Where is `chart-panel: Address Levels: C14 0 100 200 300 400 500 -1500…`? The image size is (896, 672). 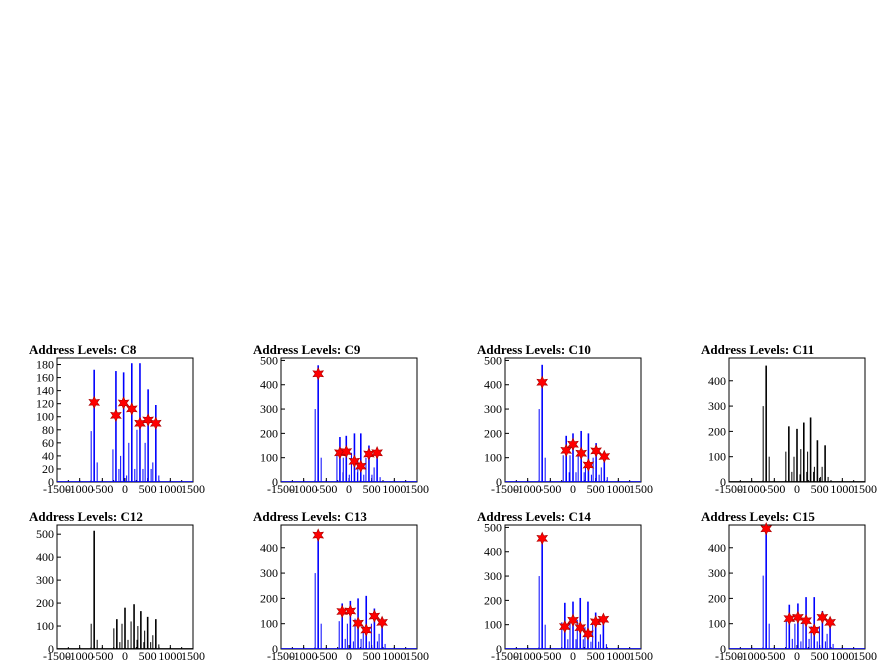
chart-panel: Address Levels: C14 0 100 200 300 400 500 -1500… is located at coordinates (565, 586).